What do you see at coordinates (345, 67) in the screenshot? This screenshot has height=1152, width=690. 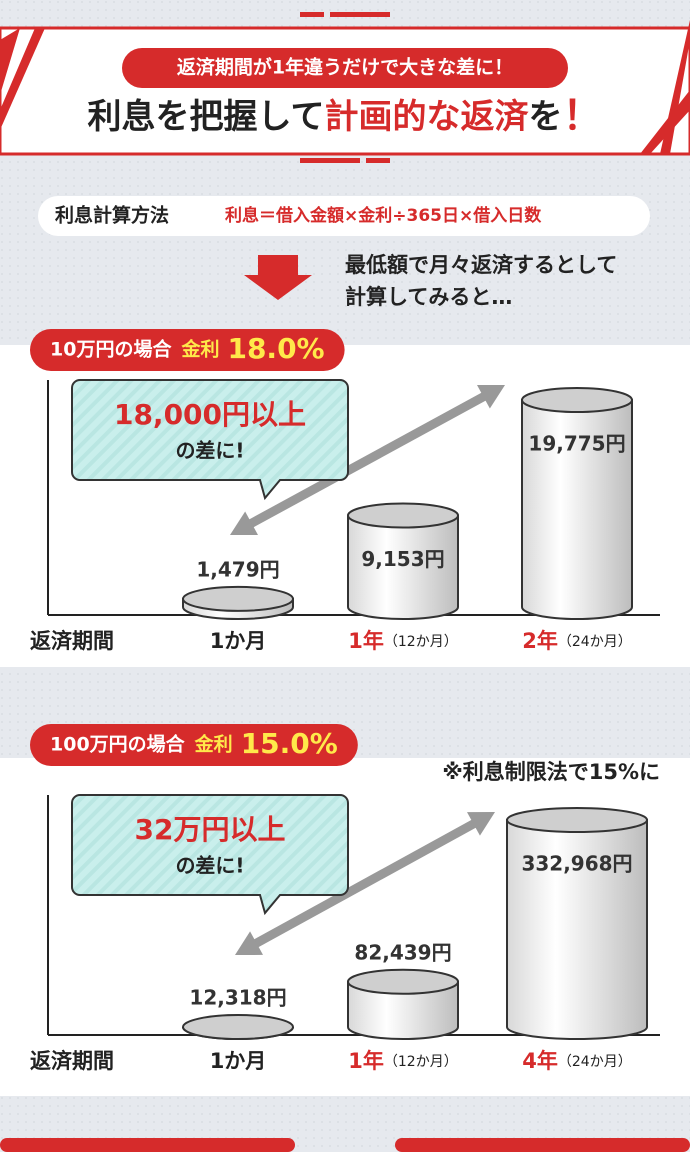 I see `header-subtitle: 返済期間が1年違うだけで大きな差に！` at bounding box center [345, 67].